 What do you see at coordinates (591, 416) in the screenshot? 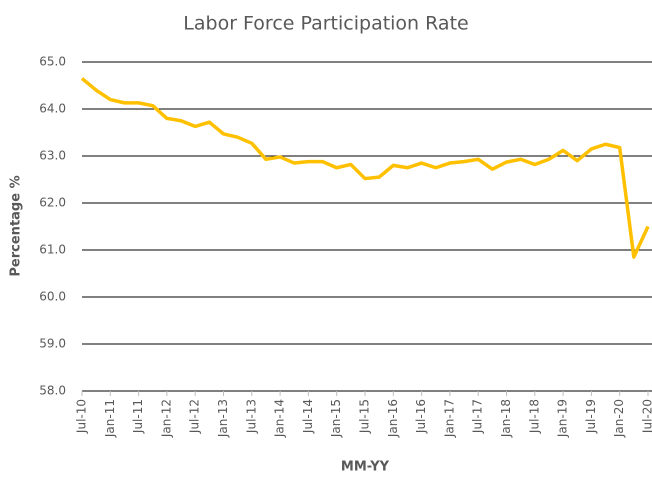
I see `x-tick-label: Jul-19` at bounding box center [591, 416].